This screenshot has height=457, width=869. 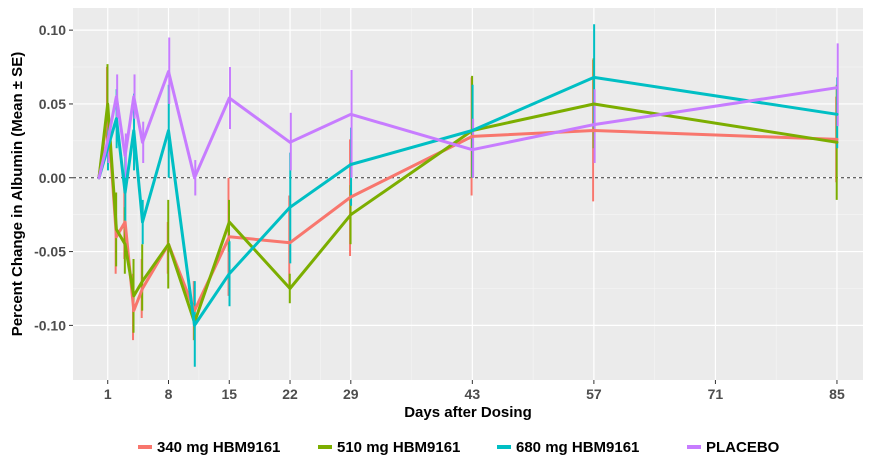 What do you see at coordinates (716, 394) in the screenshot?
I see `x-tick-label: 71` at bounding box center [716, 394].